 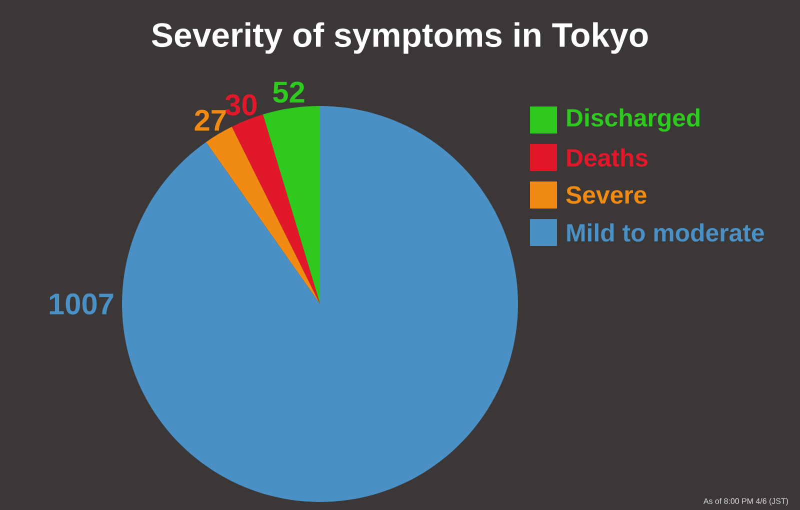 What do you see at coordinates (400, 38) in the screenshot?
I see `chart-title: Severity of symptoms in Tokyo` at bounding box center [400, 38].